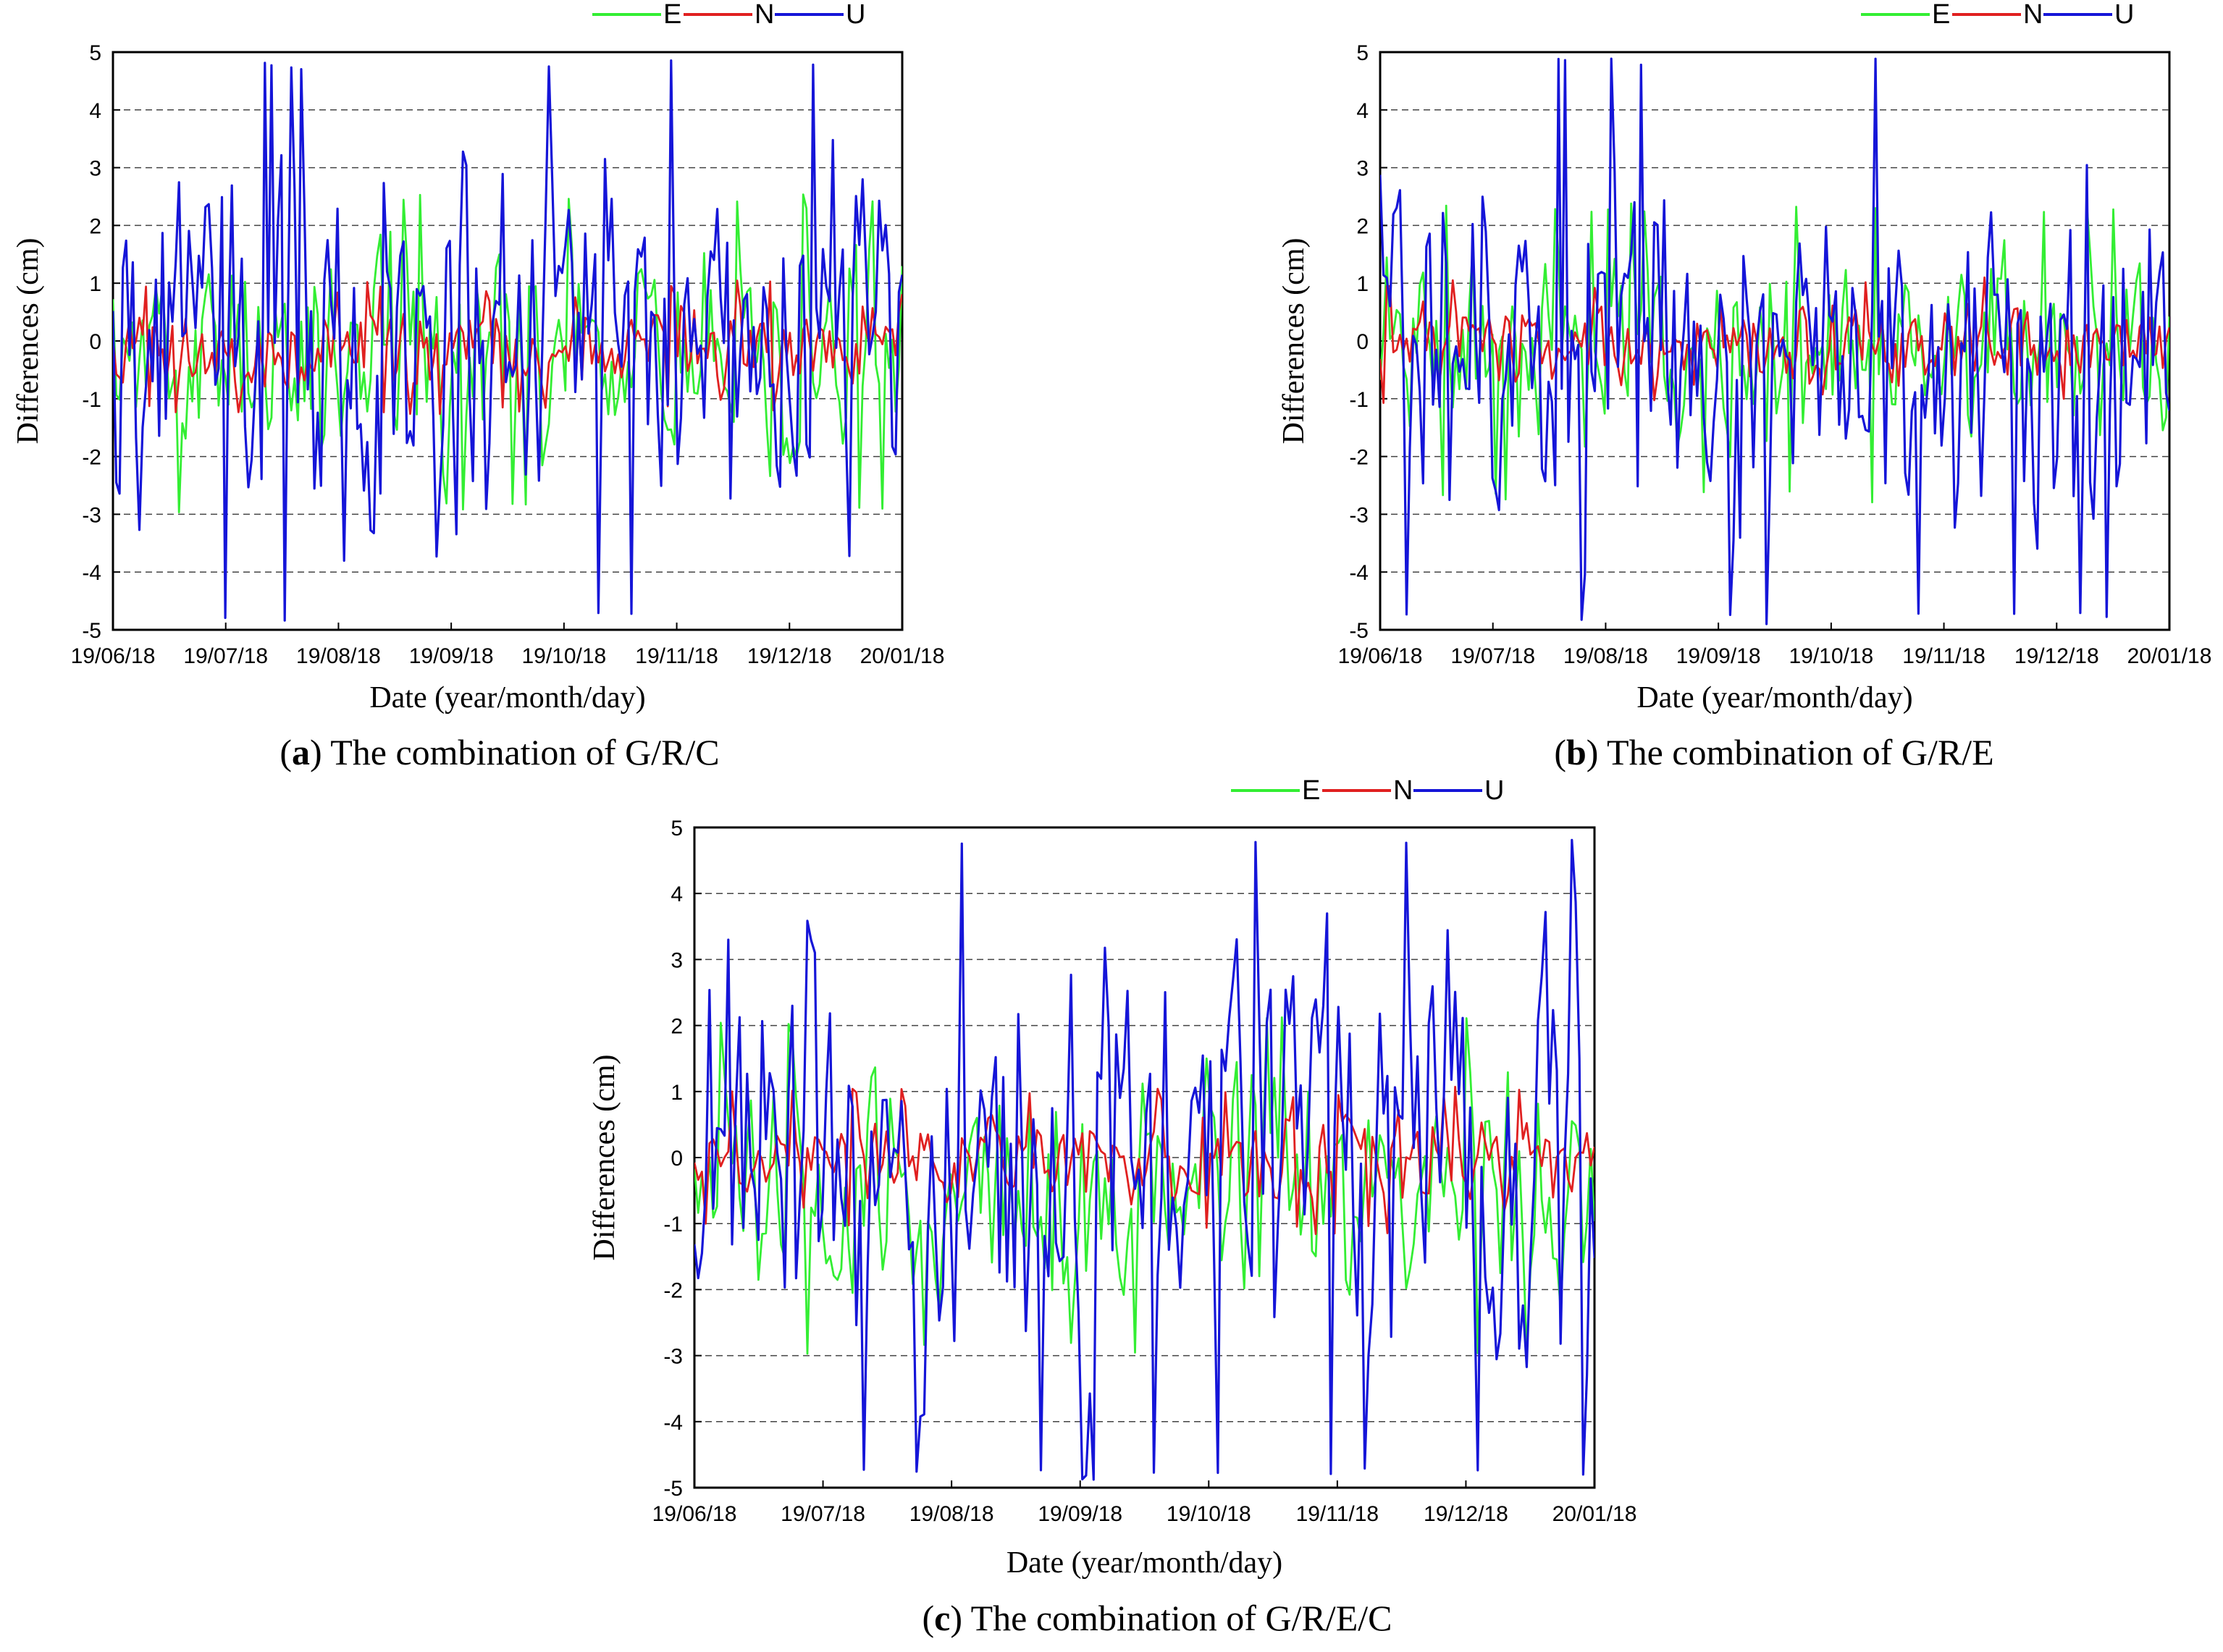 Image resolution: width=2223 pixels, height=1652 pixels. I want to click on panel-caption: (b) The combination of G/R/E, so click(1773, 752).